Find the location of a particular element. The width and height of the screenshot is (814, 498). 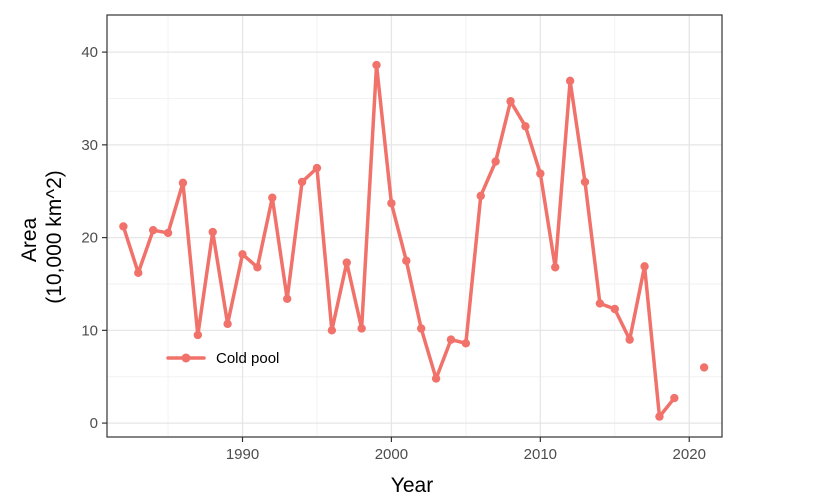

y-tick-label: 30 is located at coordinates (89, 145).